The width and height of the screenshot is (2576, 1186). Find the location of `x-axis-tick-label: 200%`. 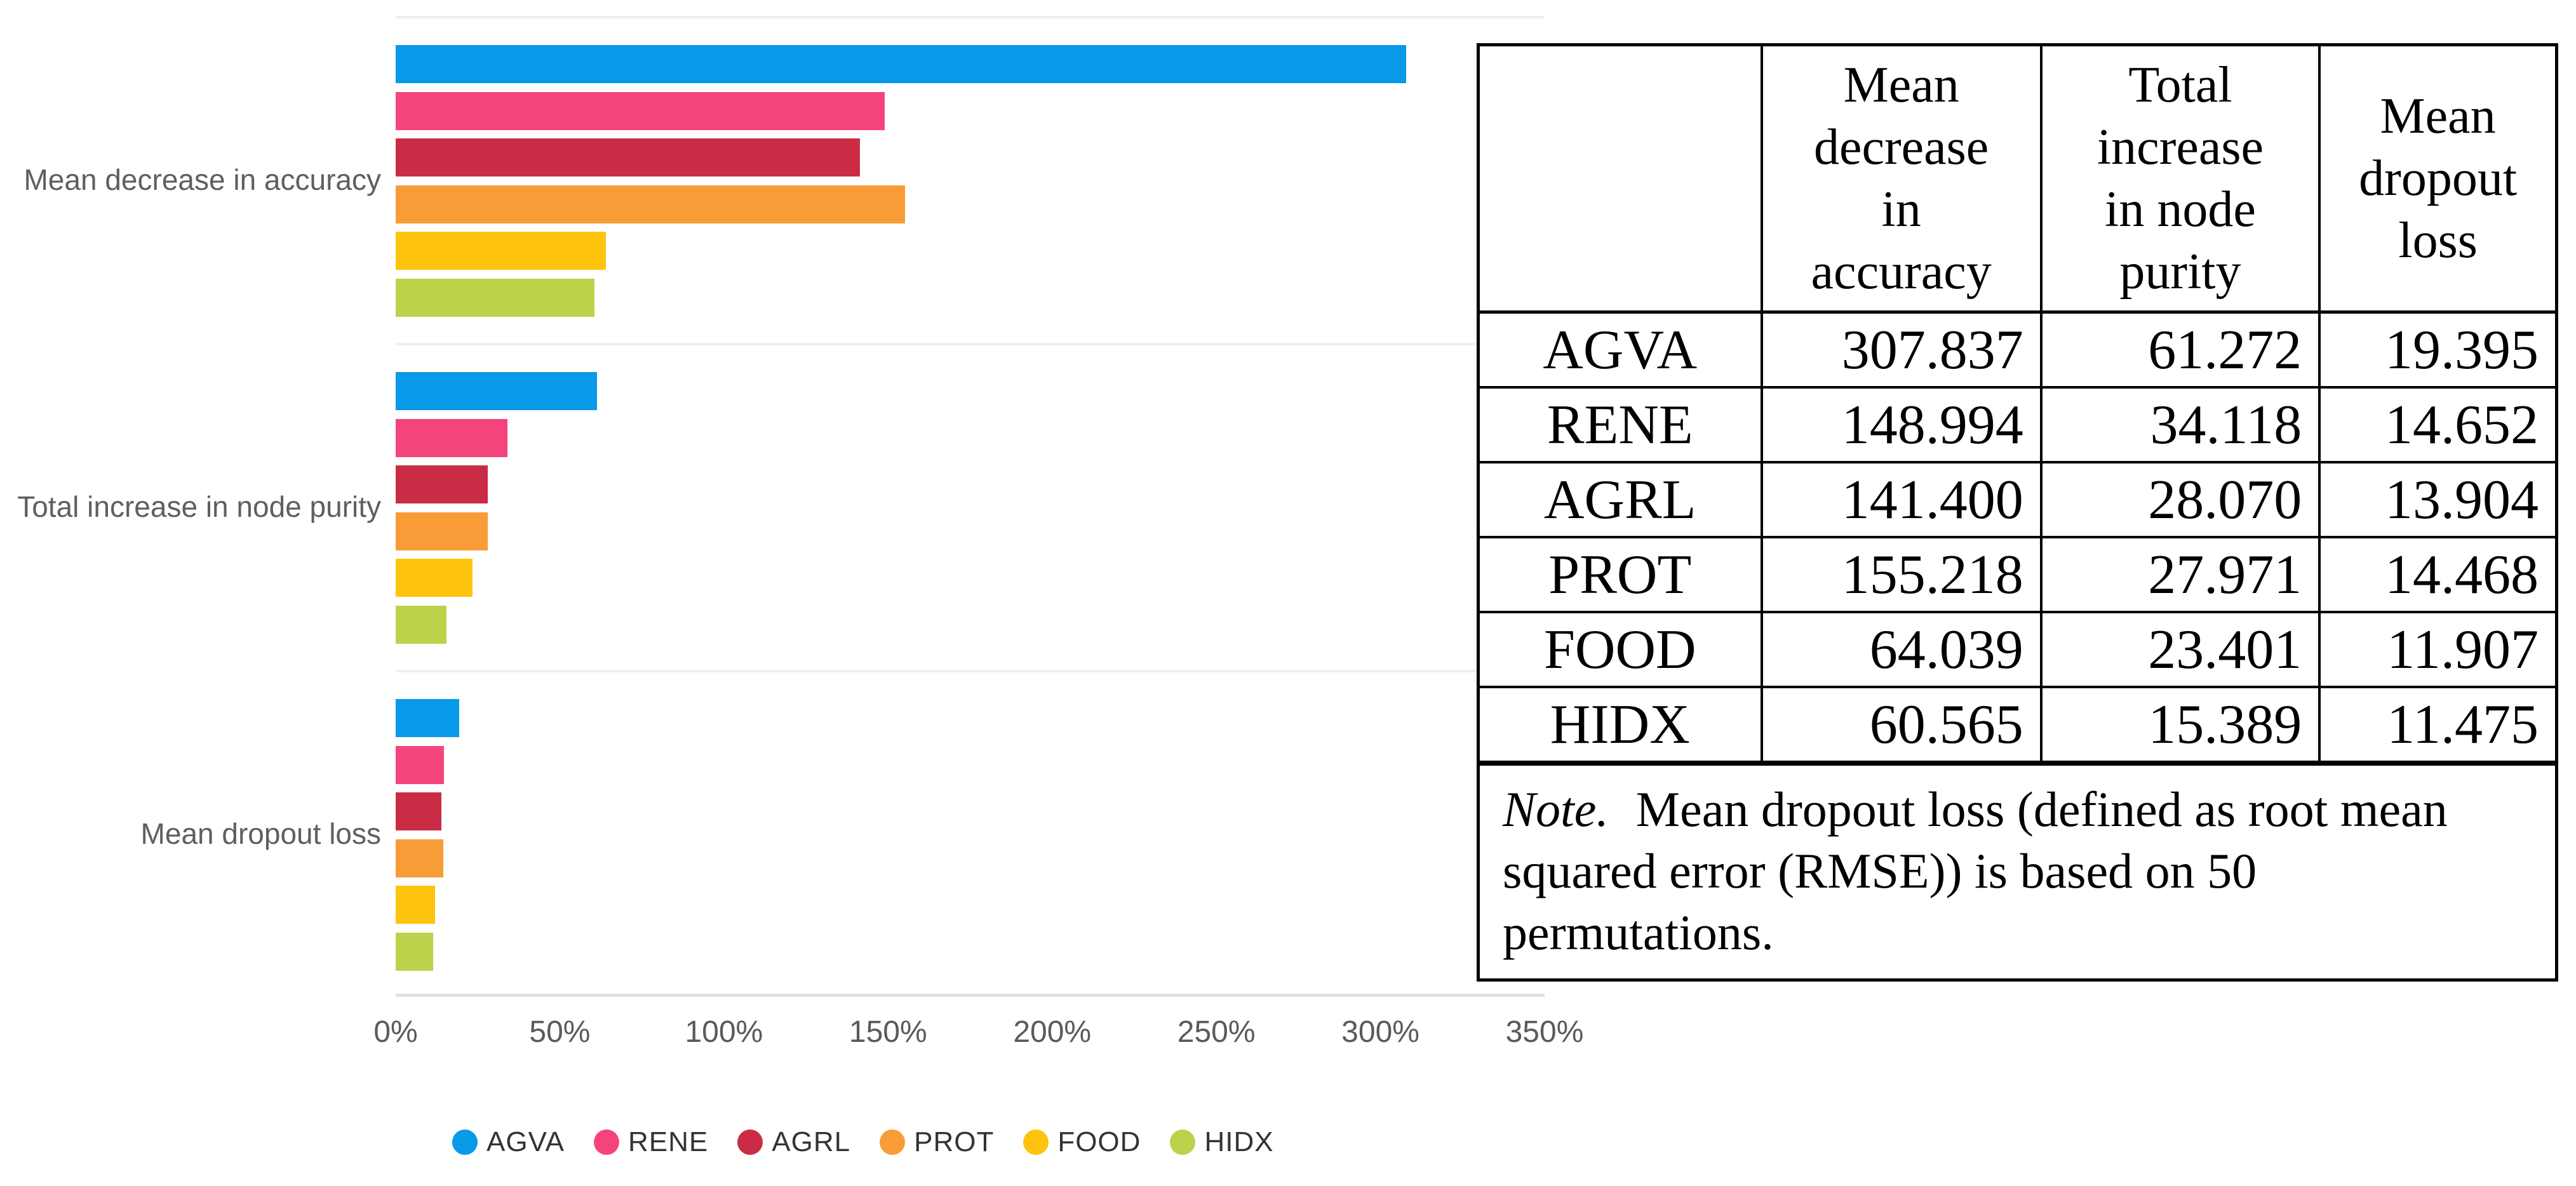

x-axis-tick-label: 200% is located at coordinates (1052, 1032).